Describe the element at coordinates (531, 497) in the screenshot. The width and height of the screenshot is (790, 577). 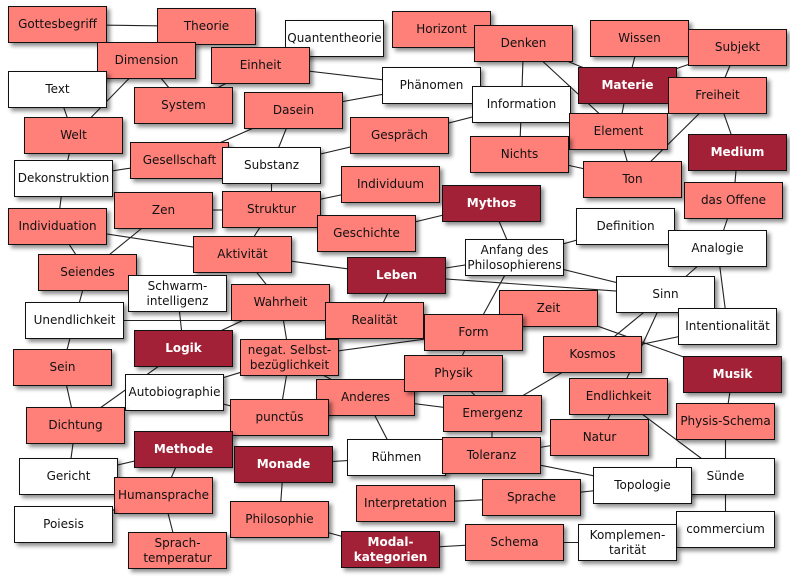
I see `node-sprache: Sprache` at that location.